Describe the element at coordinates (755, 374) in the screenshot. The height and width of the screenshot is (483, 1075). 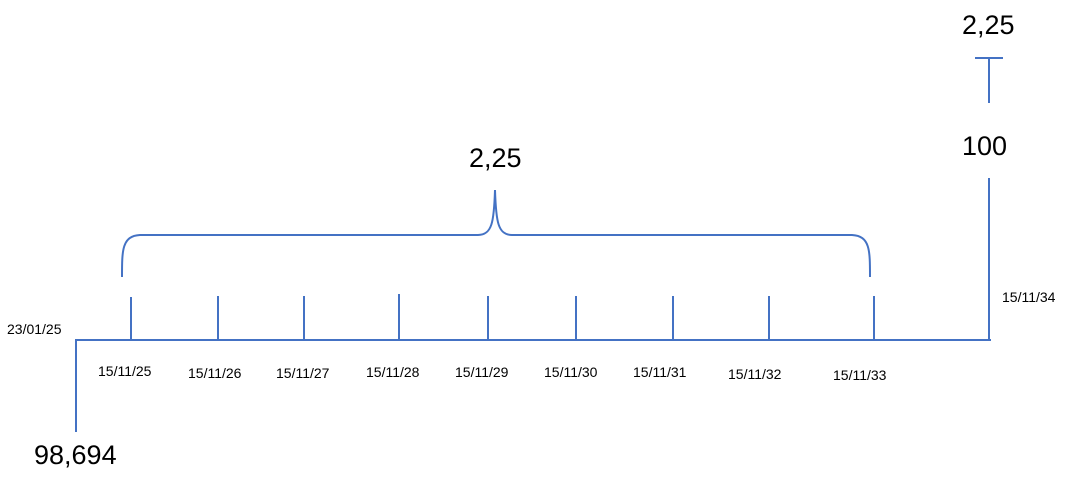
I see `coupon-date-label-8: 15/11/32` at that location.